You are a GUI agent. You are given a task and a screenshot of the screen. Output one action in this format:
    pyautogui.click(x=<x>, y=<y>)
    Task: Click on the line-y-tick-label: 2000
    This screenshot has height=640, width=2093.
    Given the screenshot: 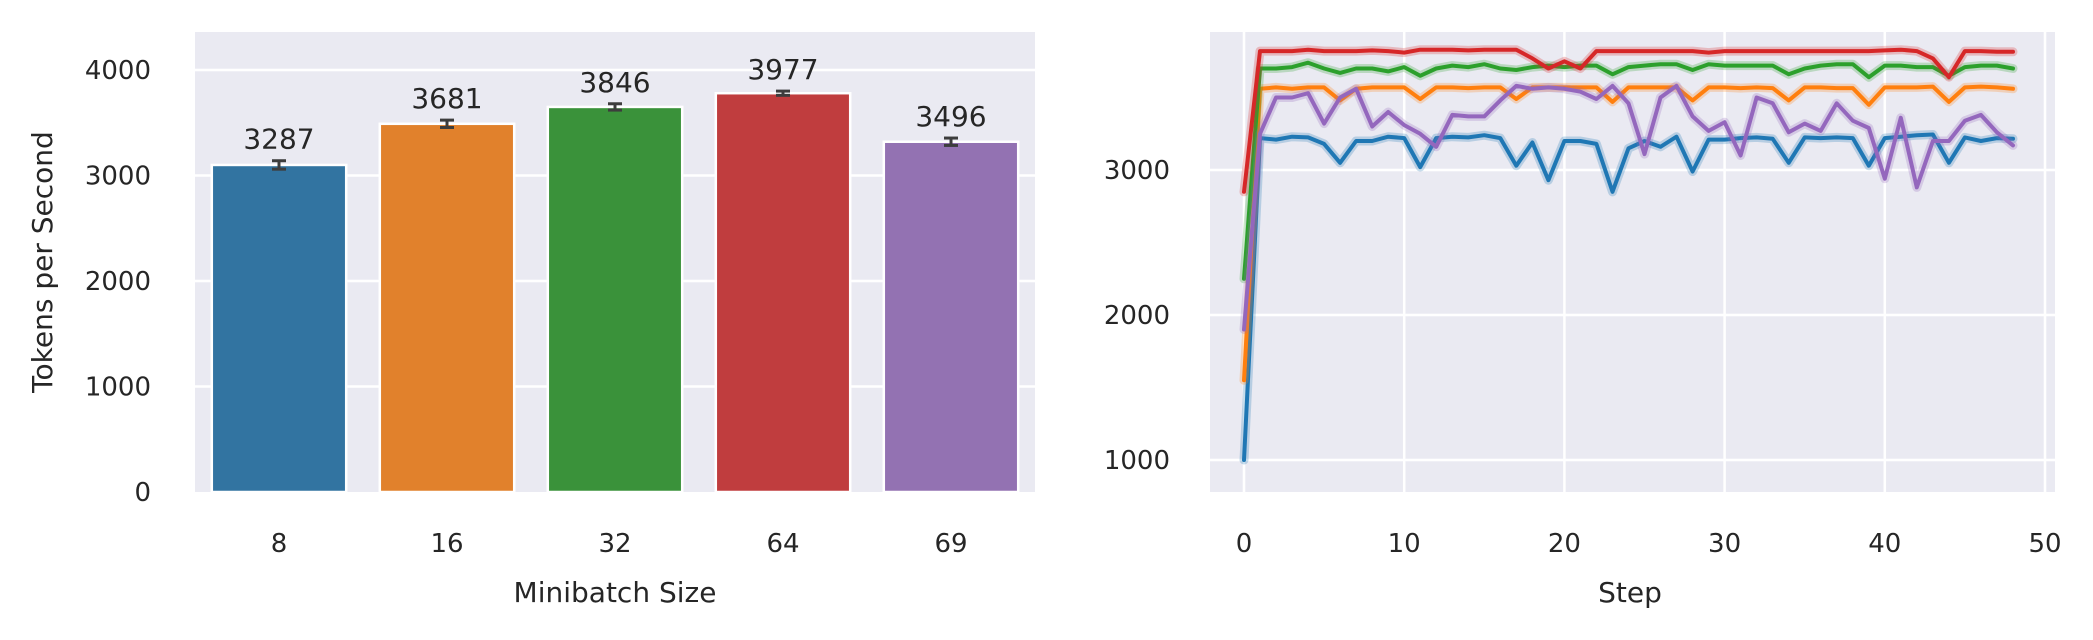 What is the action you would take?
    pyautogui.click(x=1137, y=316)
    